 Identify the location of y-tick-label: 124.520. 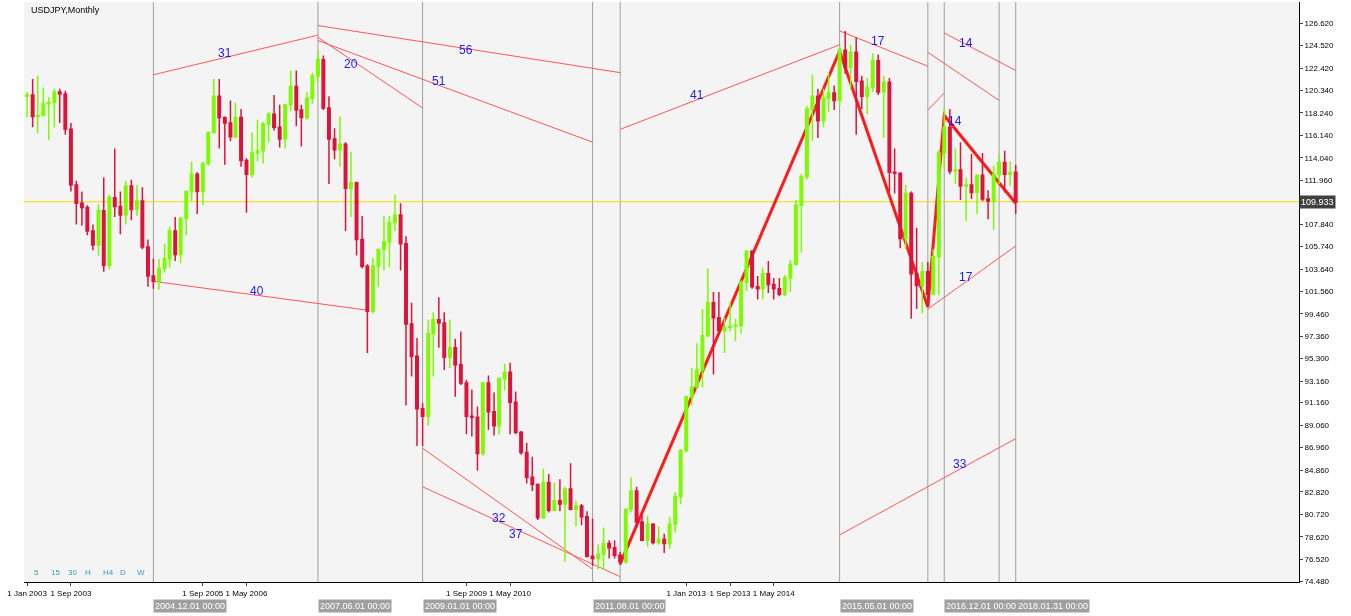
(1319, 46).